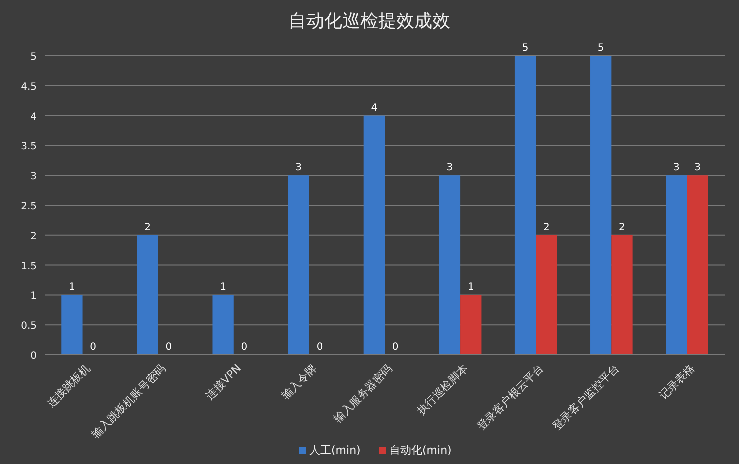 This screenshot has width=739, height=464. What do you see at coordinates (335, 450) in the screenshot?
I see `legend-label: 人工(min)` at bounding box center [335, 450].